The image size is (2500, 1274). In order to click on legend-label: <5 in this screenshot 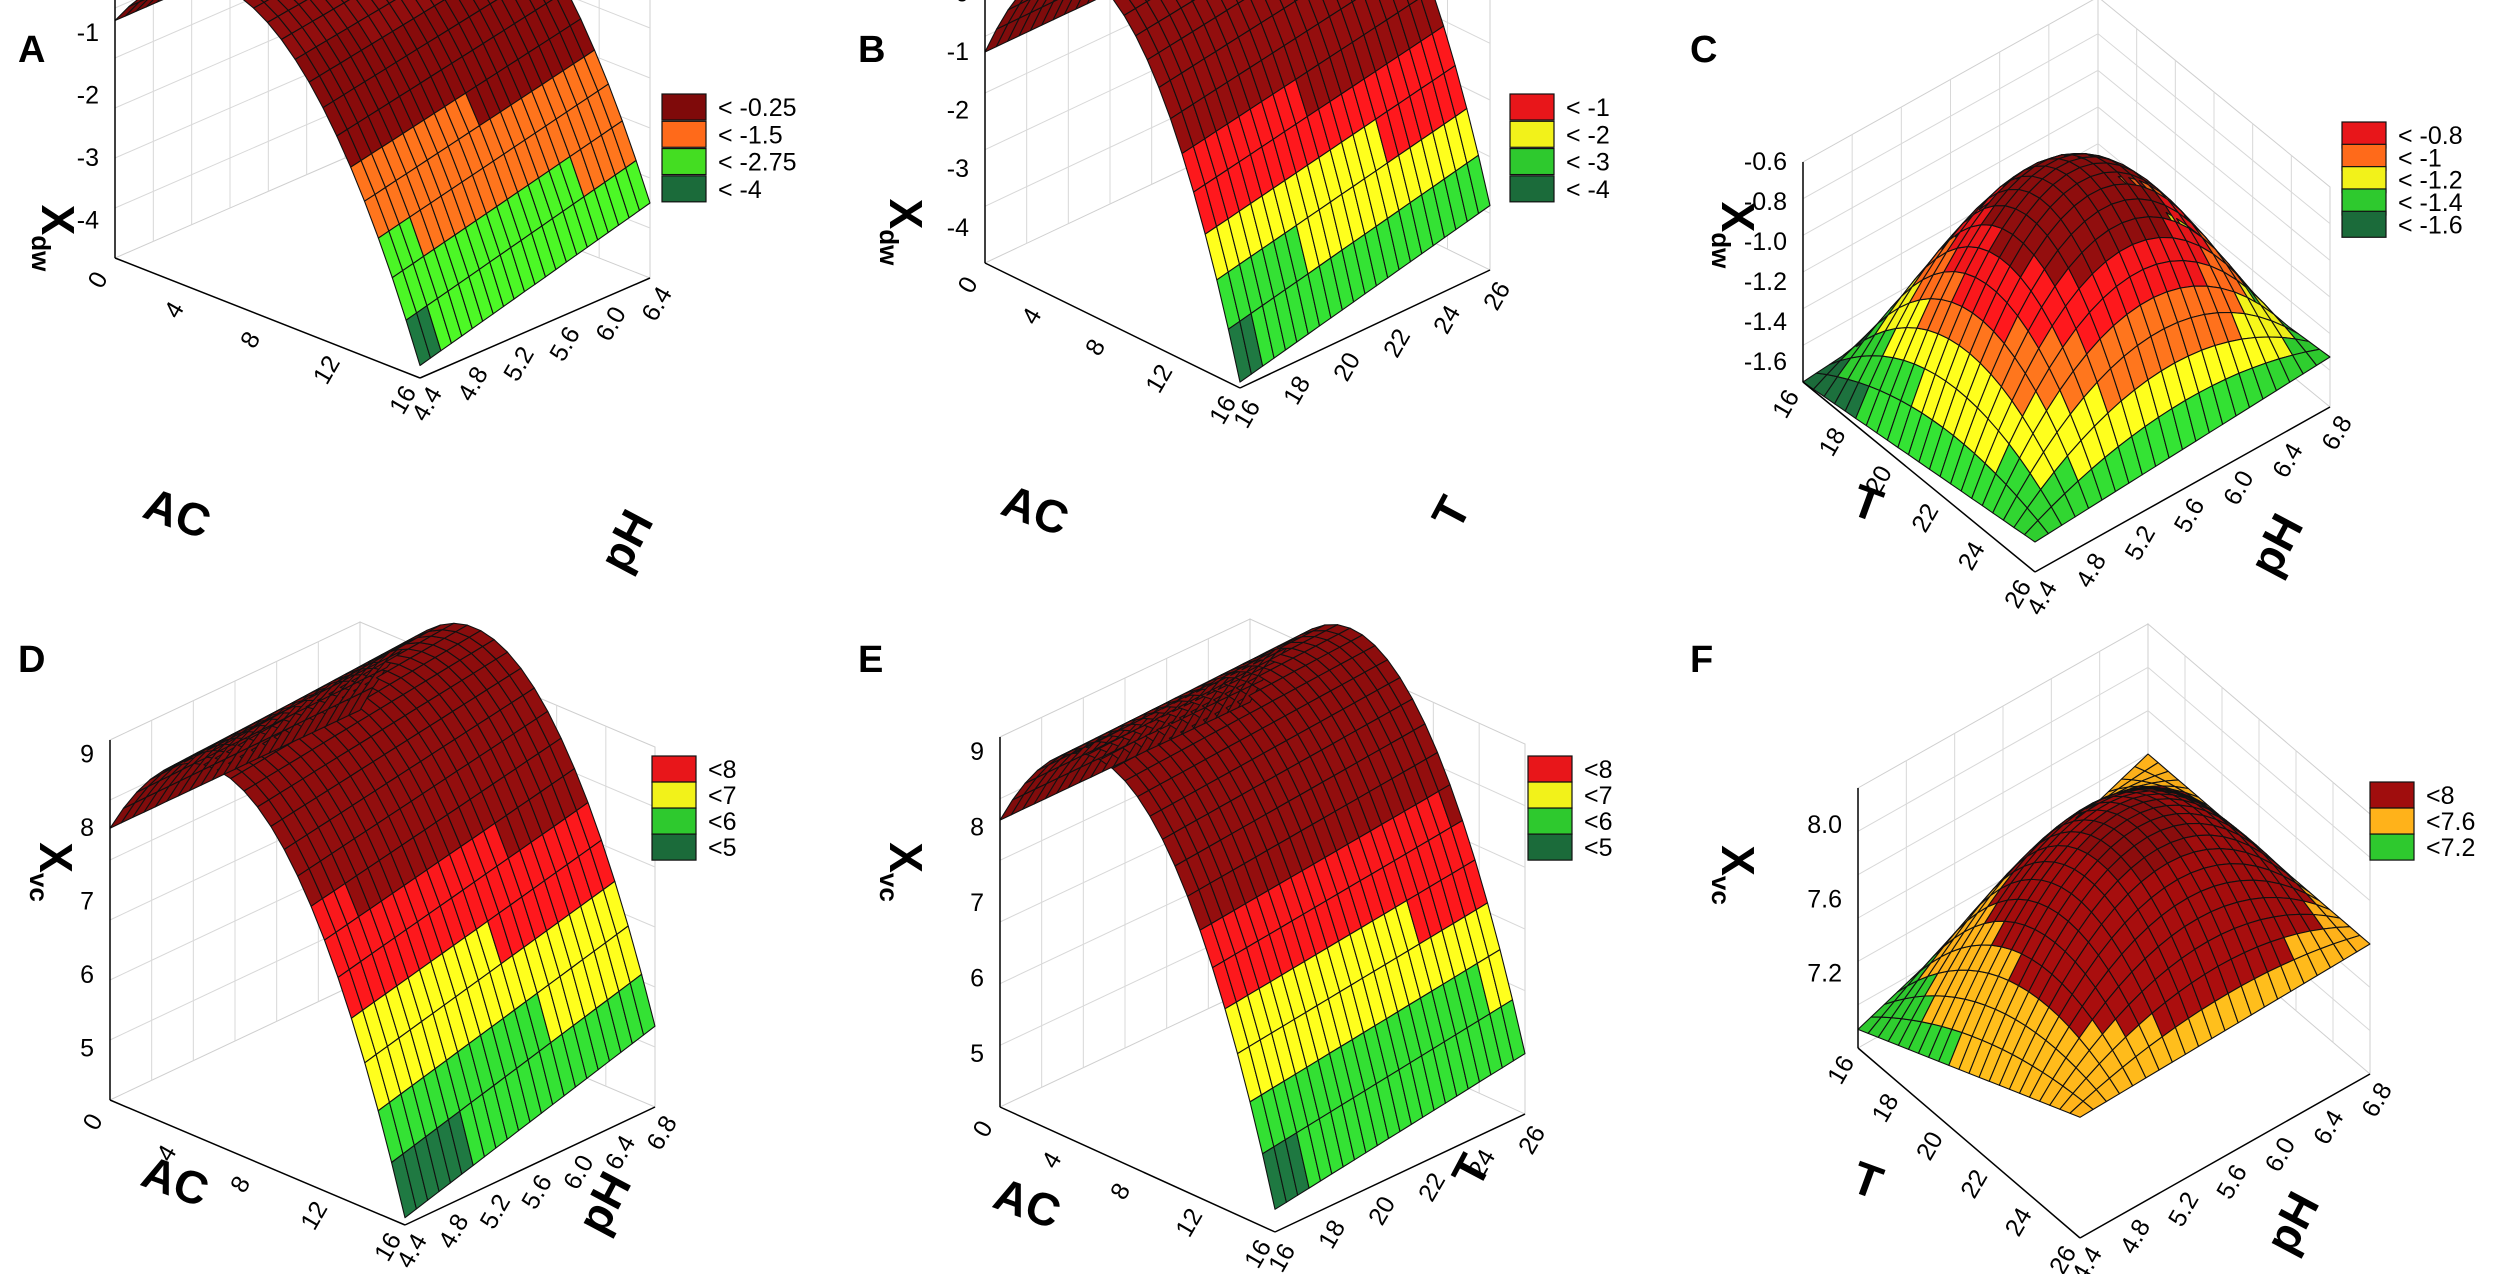, I will do `click(722, 848)`.